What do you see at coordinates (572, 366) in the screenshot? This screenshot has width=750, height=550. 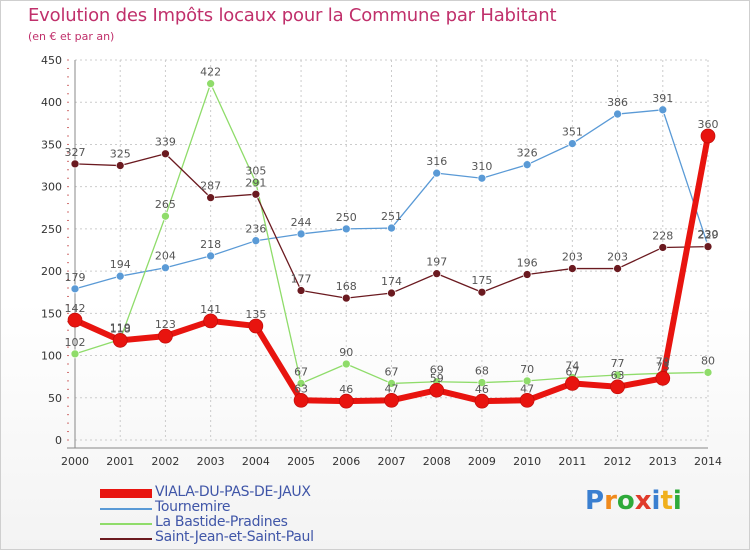 I see `data-label: 74` at bounding box center [572, 366].